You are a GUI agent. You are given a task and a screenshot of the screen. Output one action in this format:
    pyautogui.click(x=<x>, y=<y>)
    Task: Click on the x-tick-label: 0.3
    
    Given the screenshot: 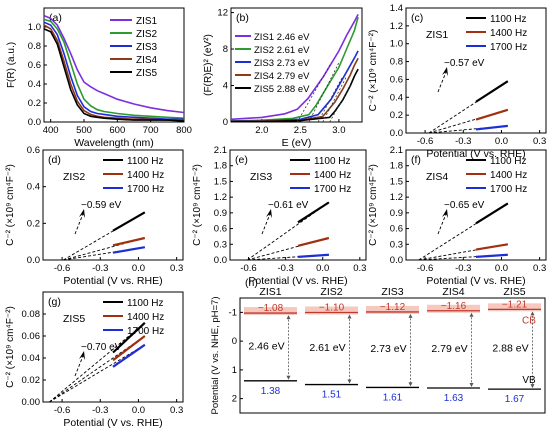 What is the action you would take?
    pyautogui.click(x=539, y=268)
    